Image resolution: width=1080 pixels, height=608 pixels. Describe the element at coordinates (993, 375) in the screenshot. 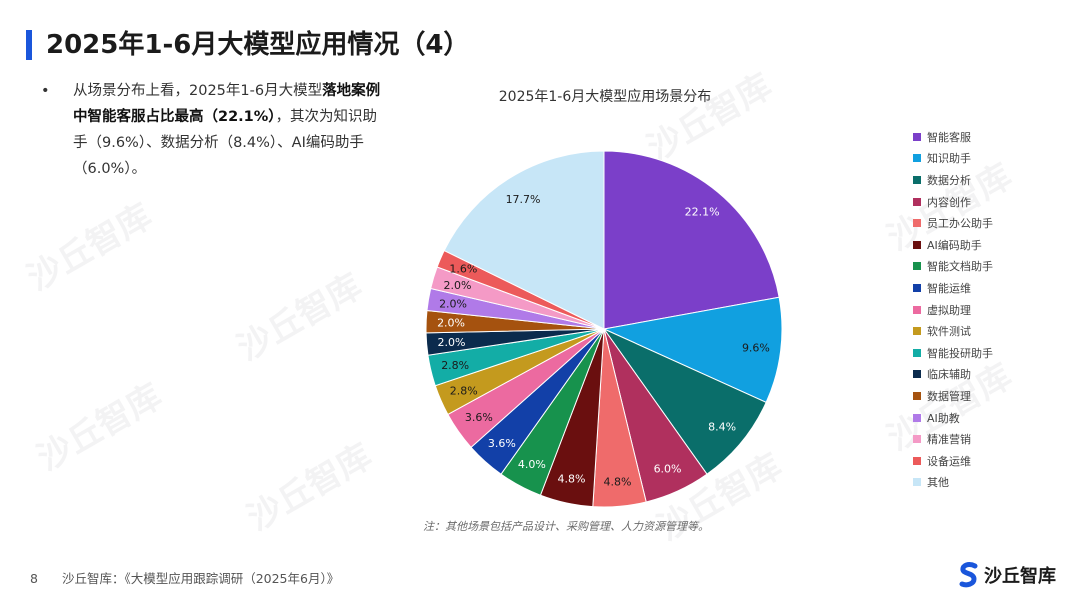

I see `legend-item: 临床辅助` at that location.